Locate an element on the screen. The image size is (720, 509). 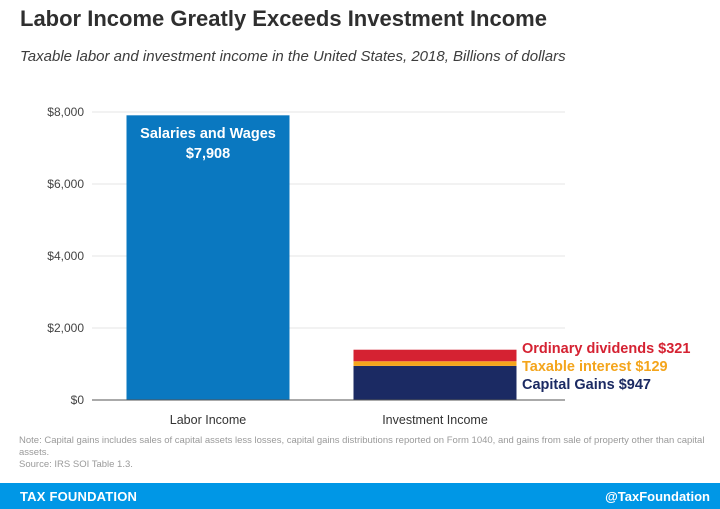
footer-brand: TAX FOUNDATION is located at coordinates (79, 496).